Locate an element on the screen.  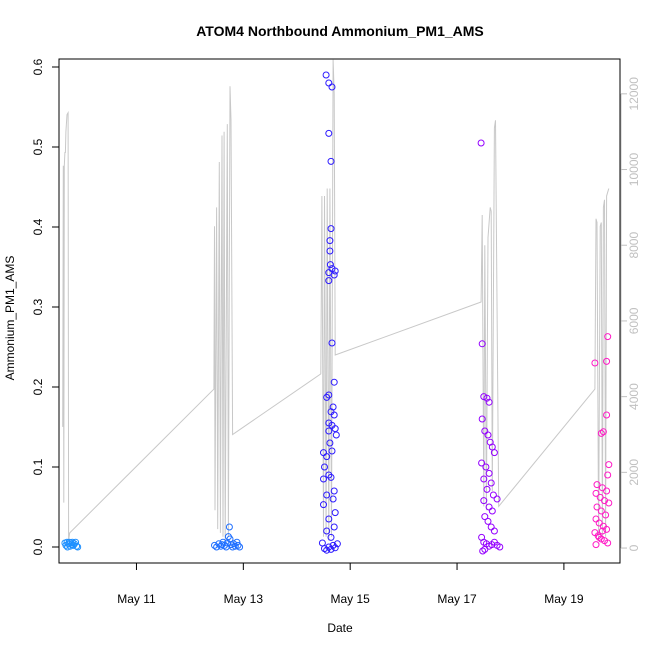
y-axis: 0.0 0.1 0.2 0.3 0.4 0.5 0.6 is located at coordinates (45, 306).